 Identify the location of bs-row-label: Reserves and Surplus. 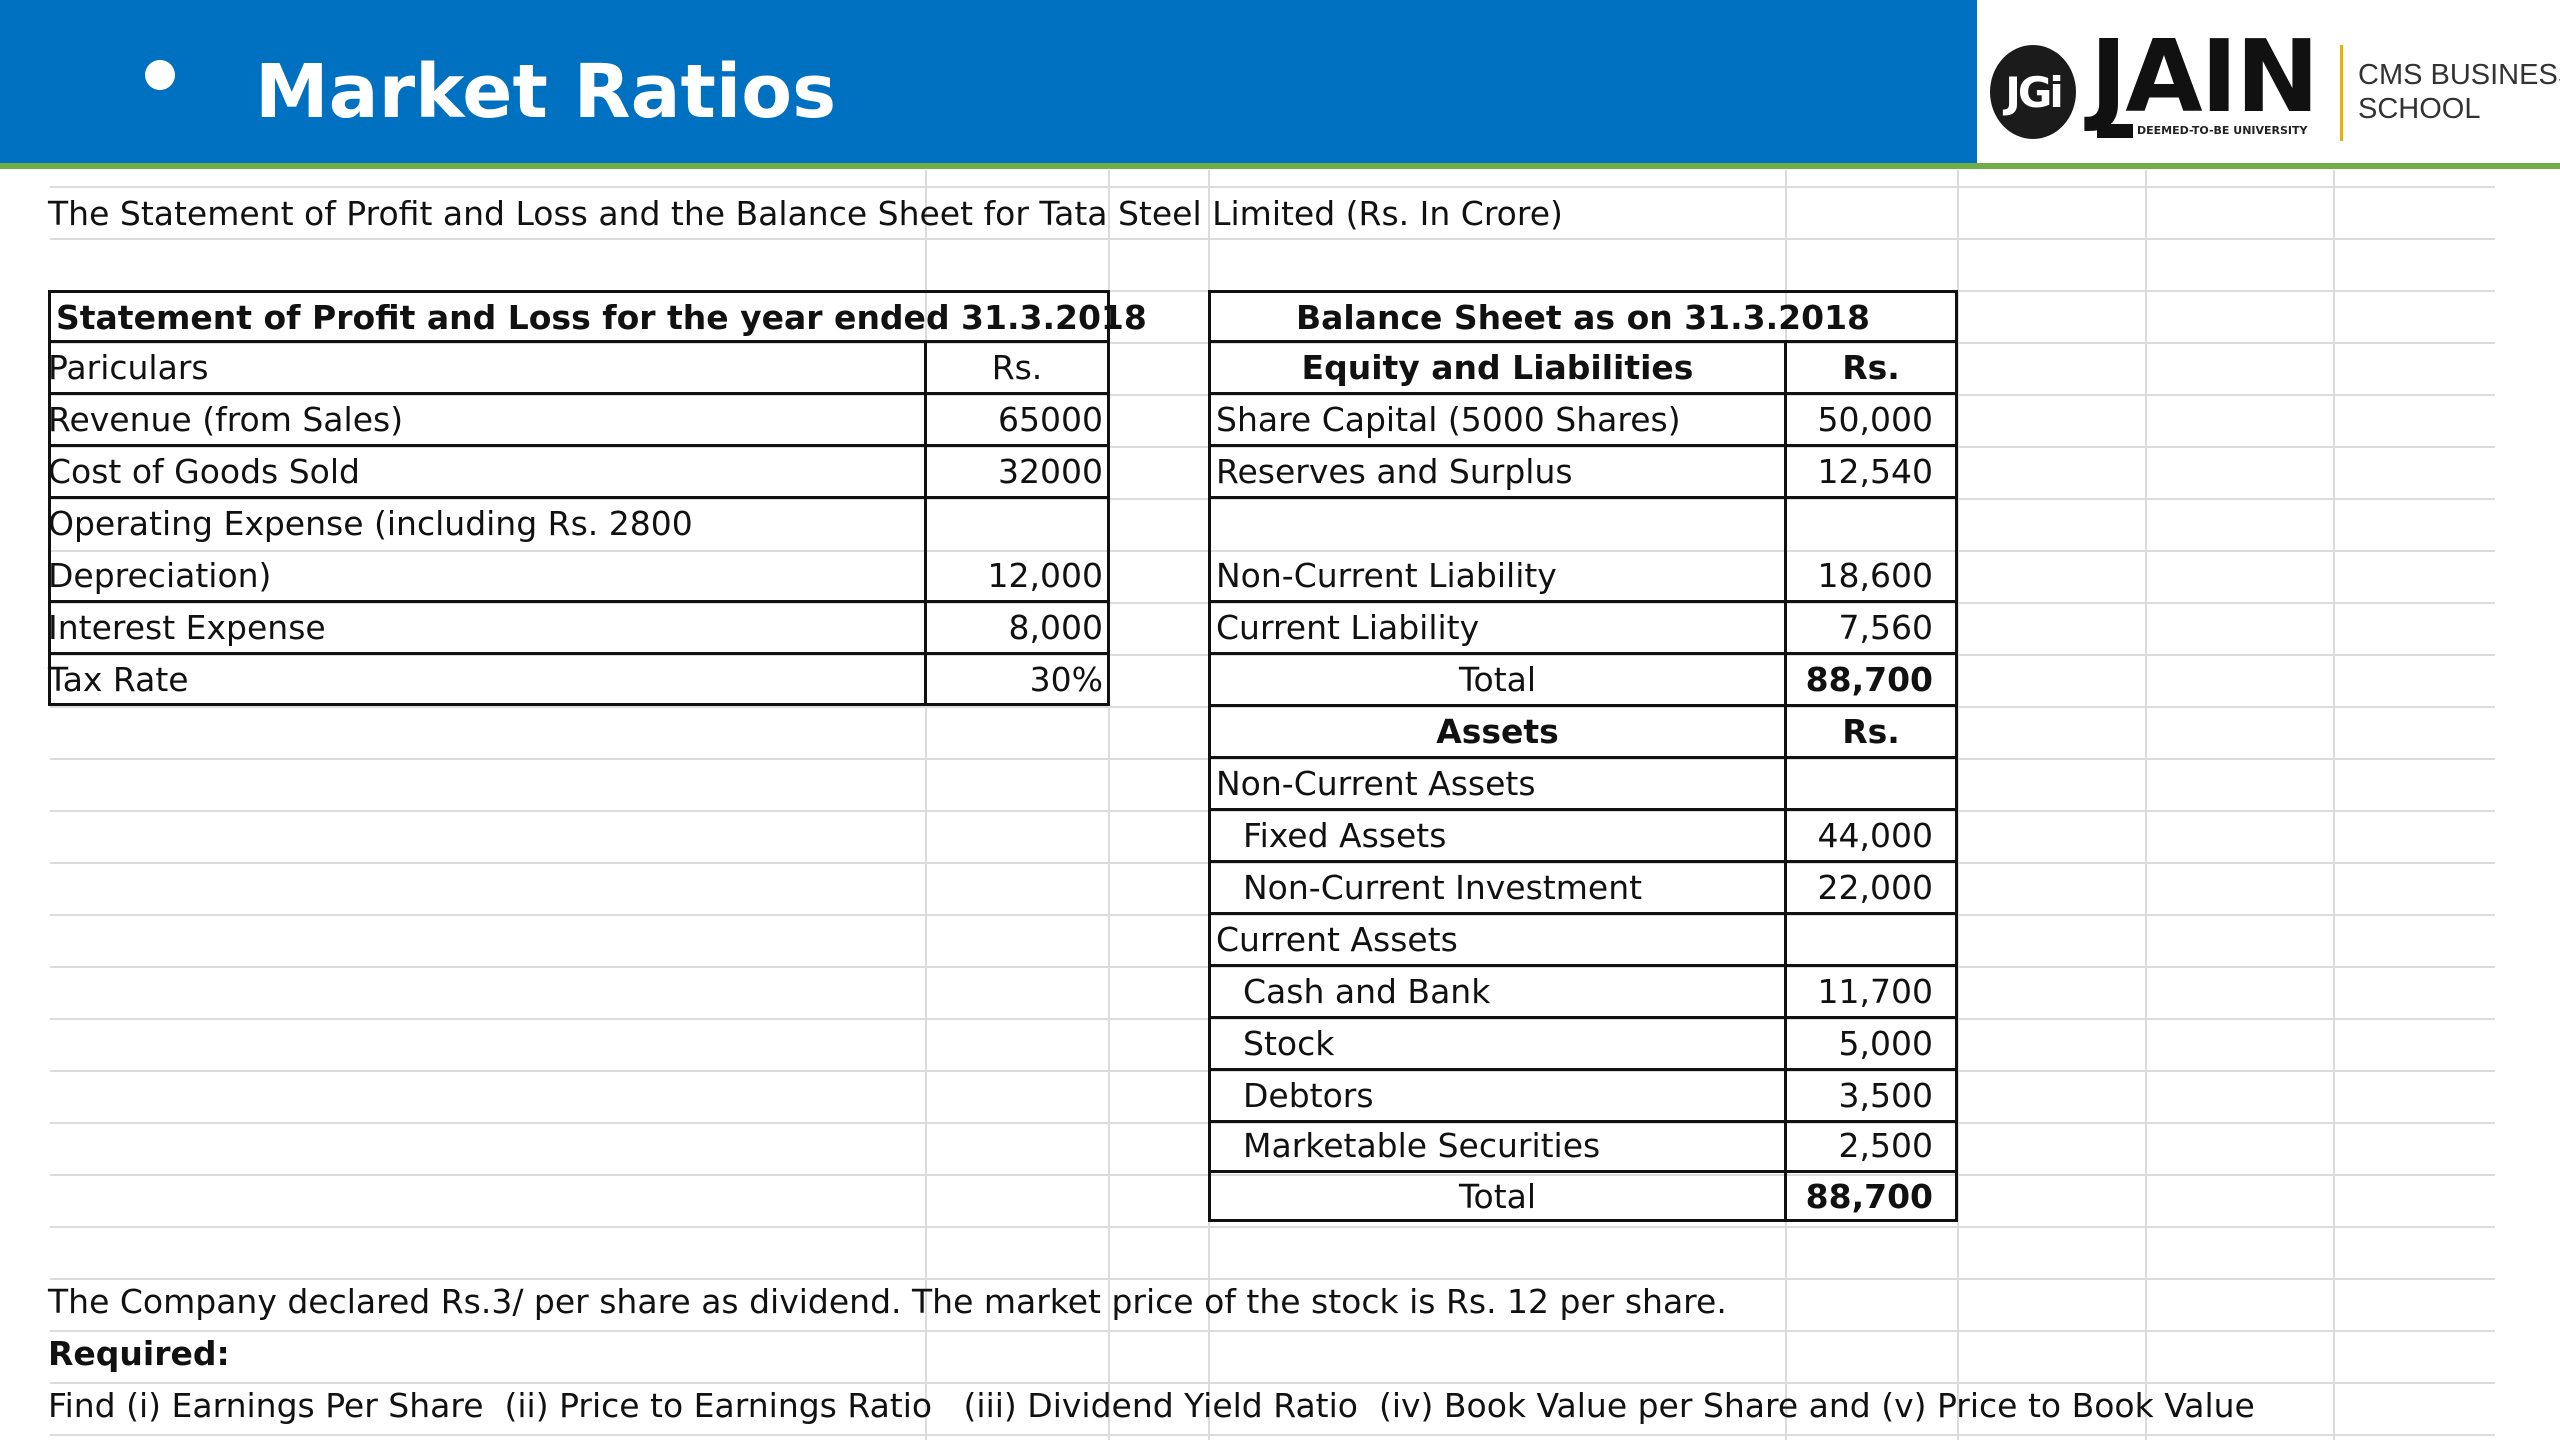
(1394, 471).